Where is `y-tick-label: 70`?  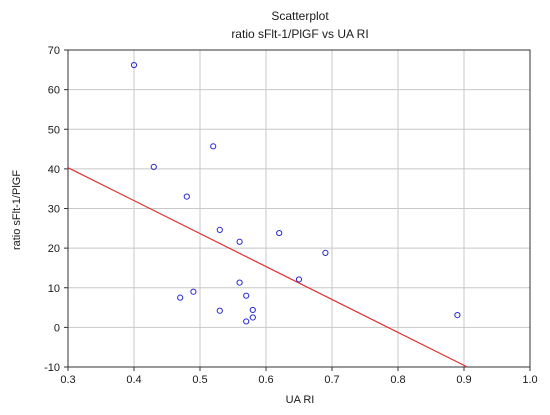
y-tick-label: 70 is located at coordinates (54, 51).